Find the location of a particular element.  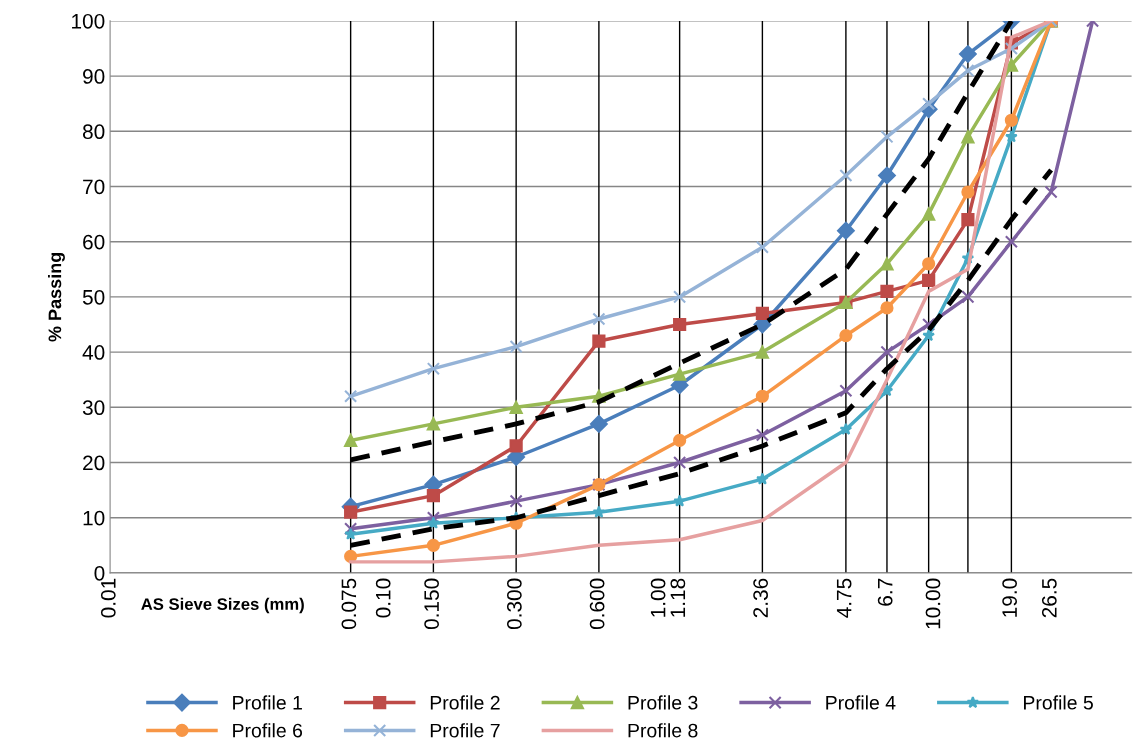

y-tick-label: 100 is located at coordinates (88, 21).